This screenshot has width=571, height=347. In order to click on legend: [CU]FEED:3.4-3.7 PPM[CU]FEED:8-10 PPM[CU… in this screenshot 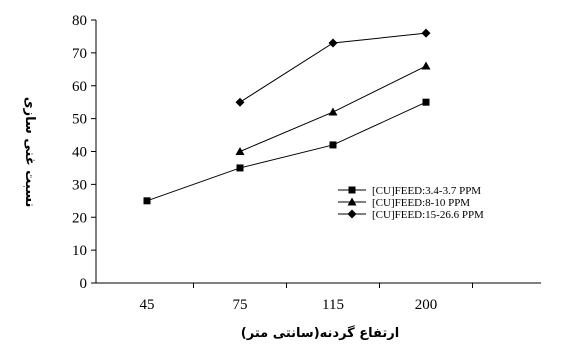, I will do `click(411, 203)`.